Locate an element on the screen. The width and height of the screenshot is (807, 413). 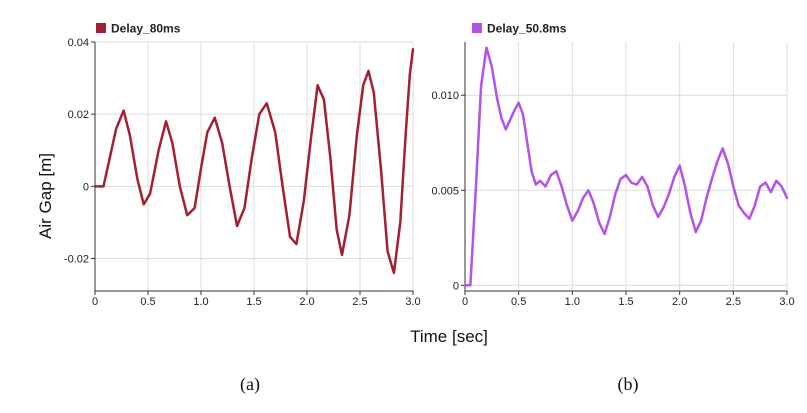
y-tick-label: 0.010 is located at coordinates (445, 96).